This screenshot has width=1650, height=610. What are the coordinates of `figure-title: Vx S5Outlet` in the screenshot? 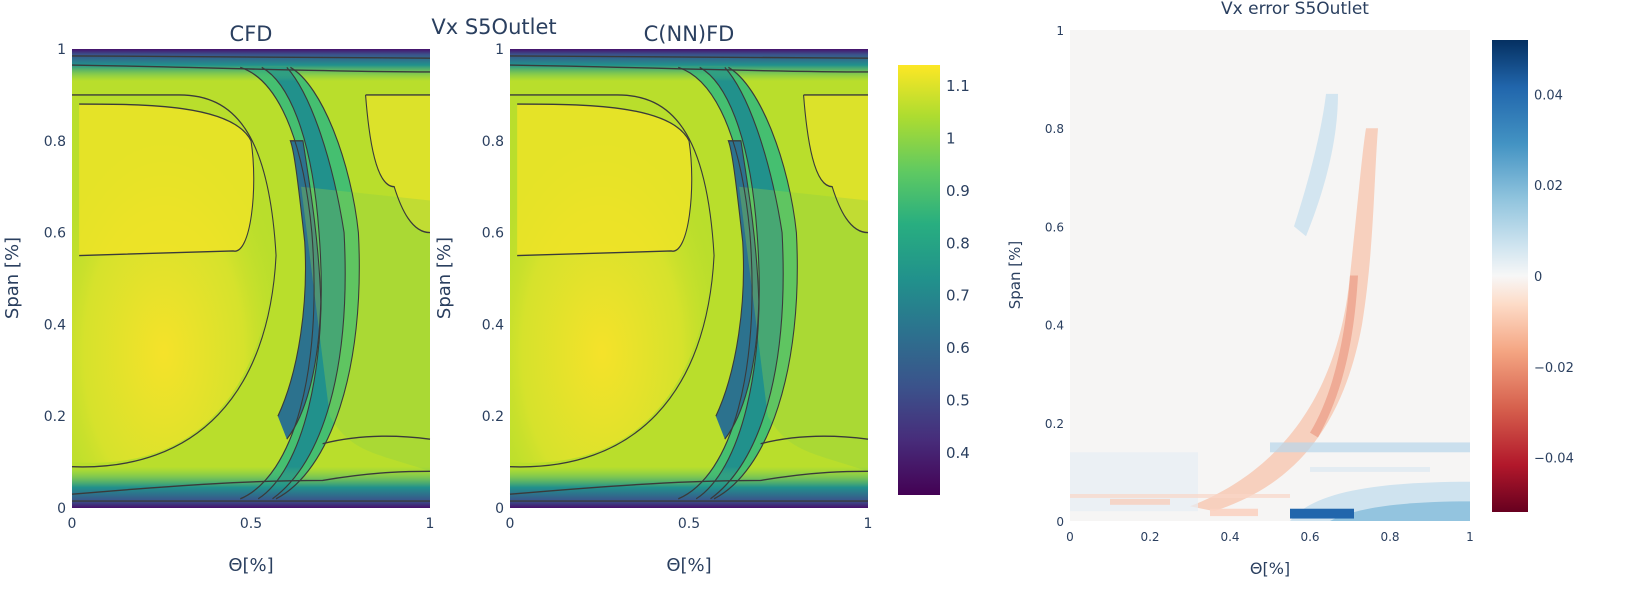 It's located at (493, 27).